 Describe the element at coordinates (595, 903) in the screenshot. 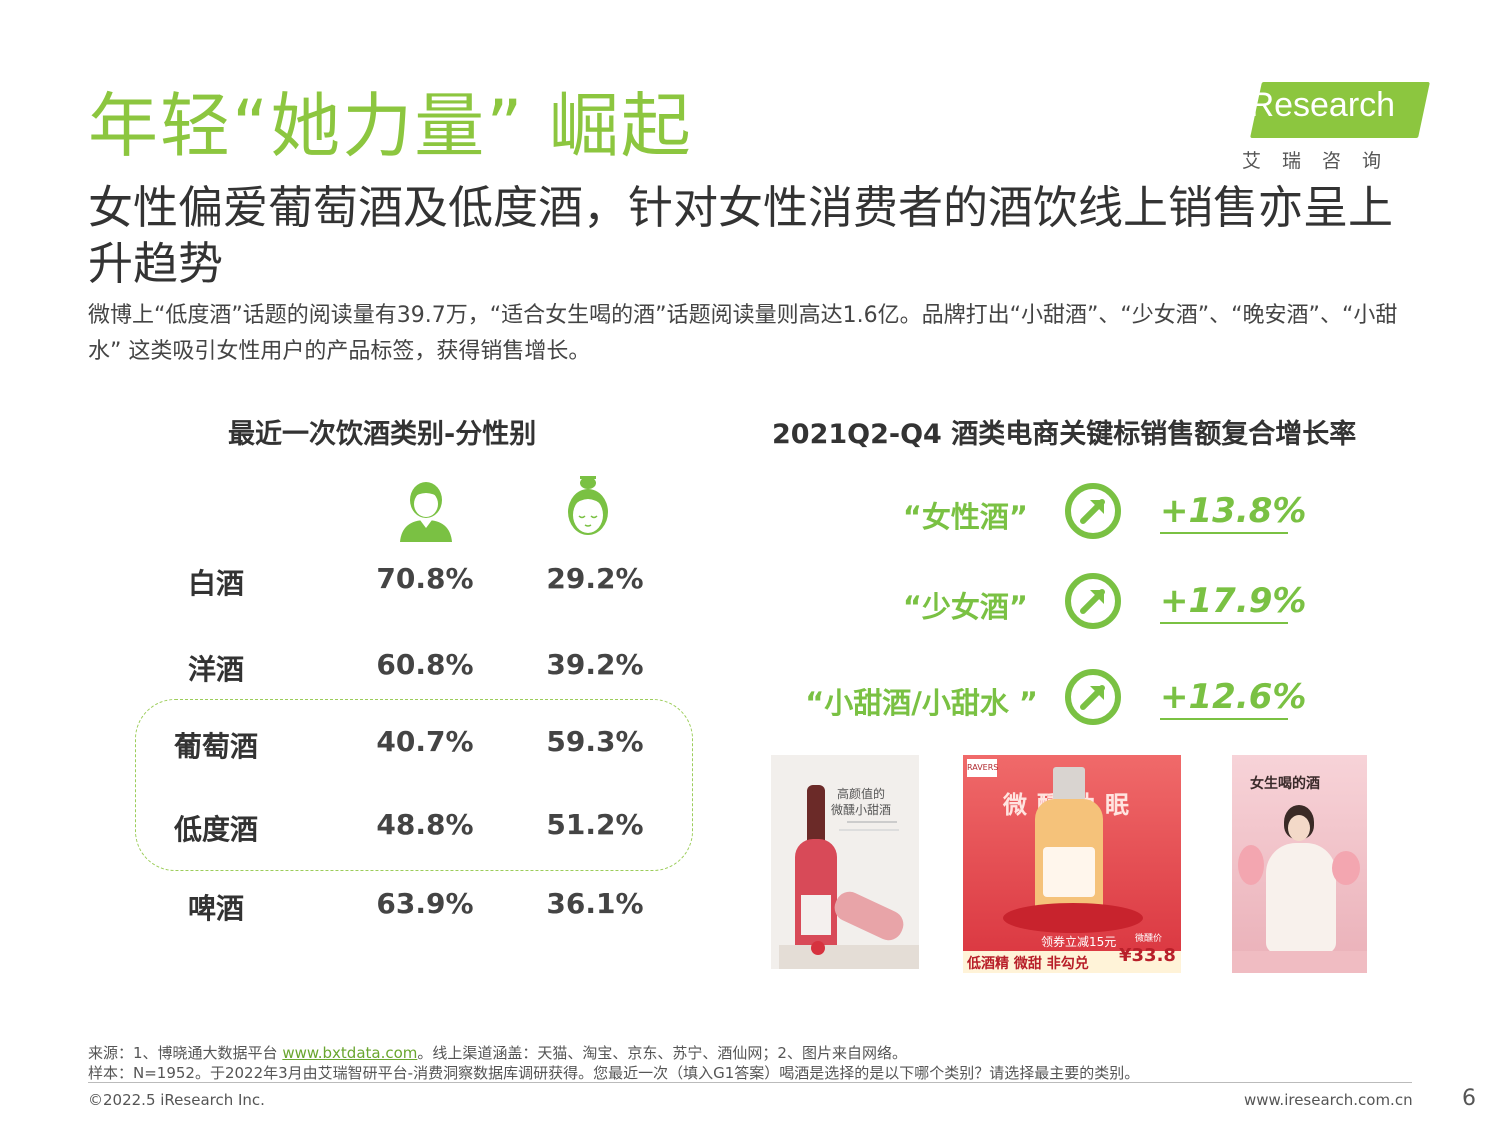

I see `row-value-female: 36.1%` at that location.